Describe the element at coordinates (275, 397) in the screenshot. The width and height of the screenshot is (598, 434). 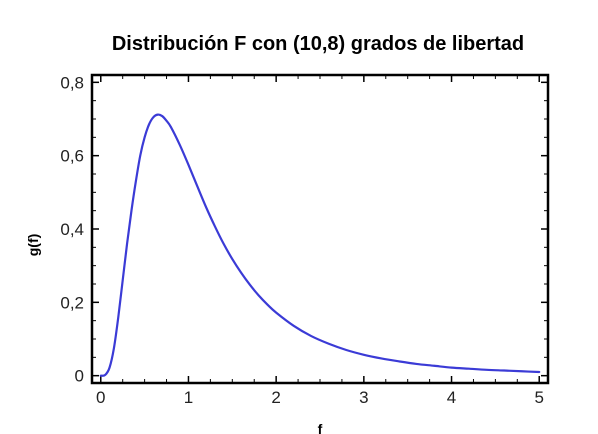
I see `x-tick-label: 2` at that location.